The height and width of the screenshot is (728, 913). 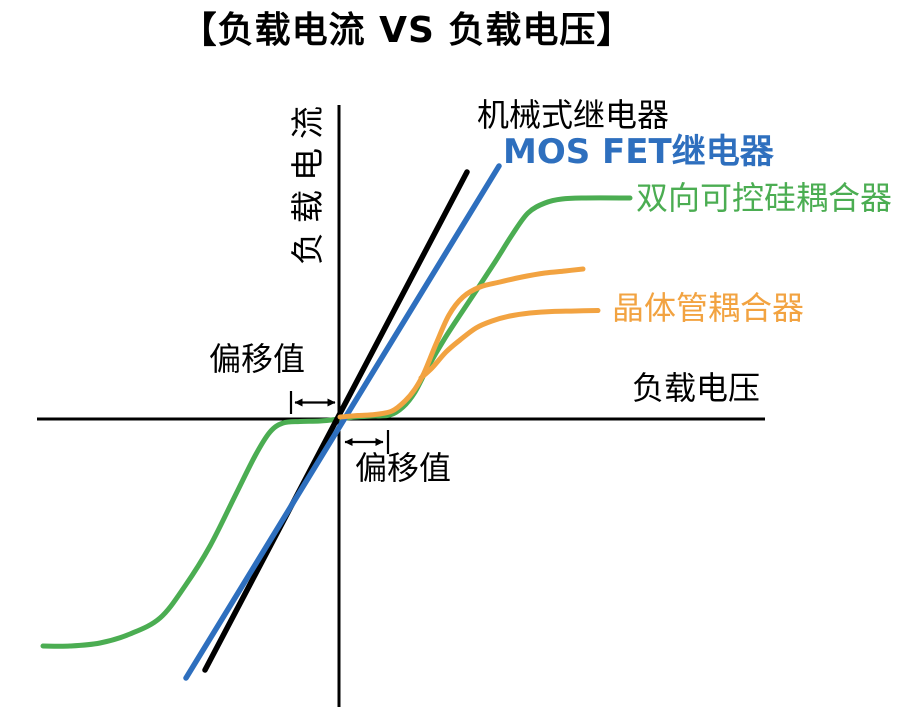 I want to click on offset-label-left: 偏移值, so click(x=257, y=359).